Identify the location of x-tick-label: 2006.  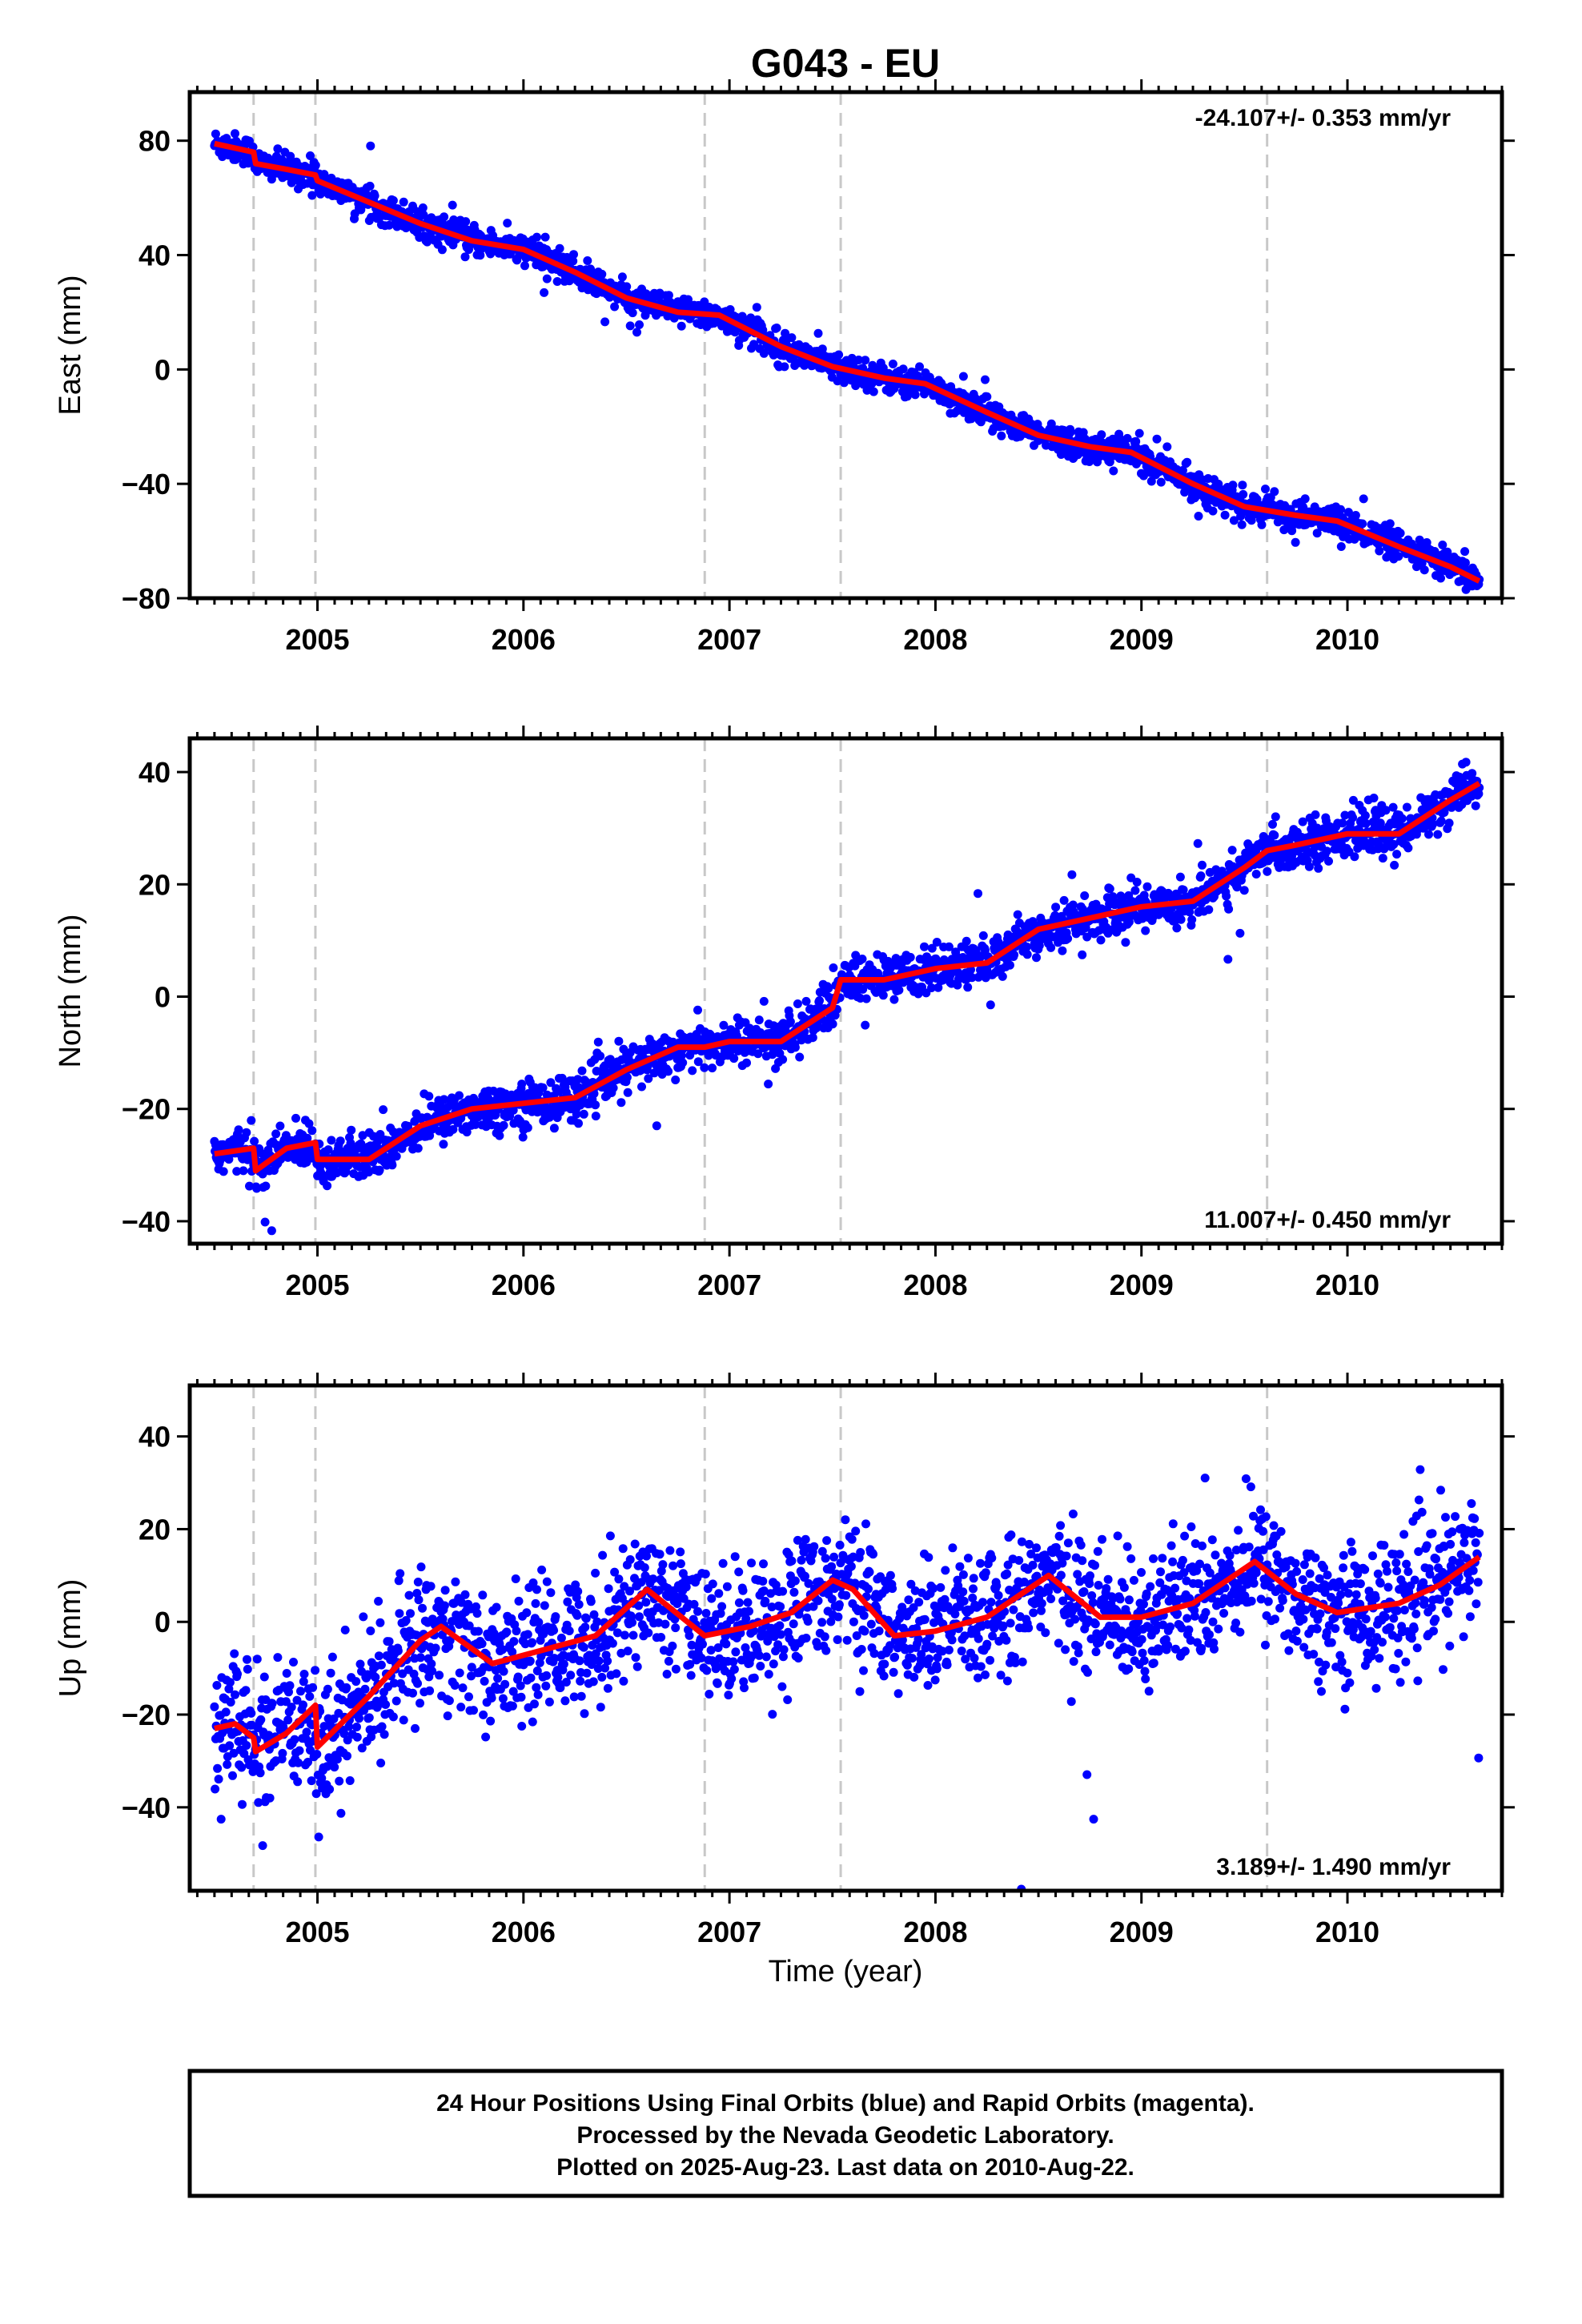
(524, 639).